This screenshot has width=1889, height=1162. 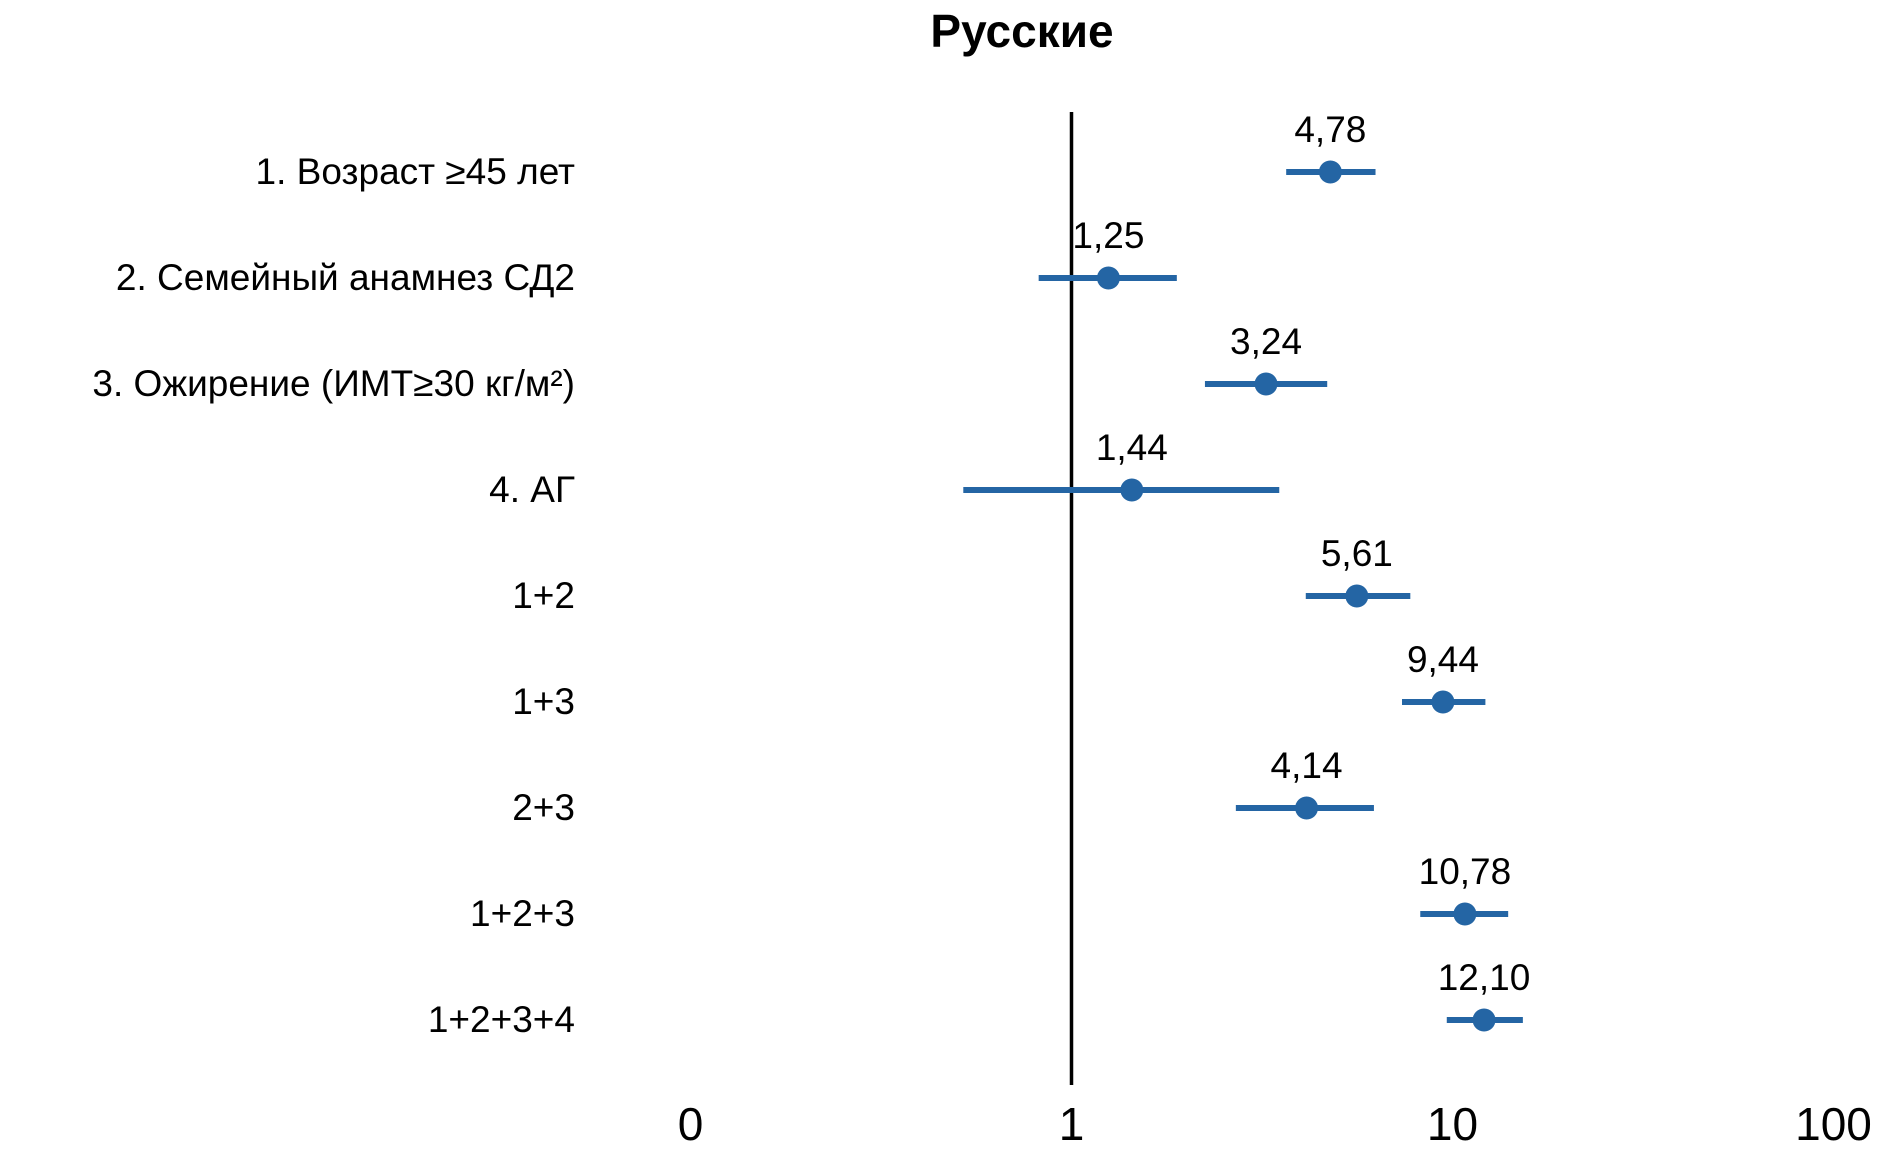 What do you see at coordinates (1356, 553) in the screenshot?
I see `value-label: 5,61` at bounding box center [1356, 553].